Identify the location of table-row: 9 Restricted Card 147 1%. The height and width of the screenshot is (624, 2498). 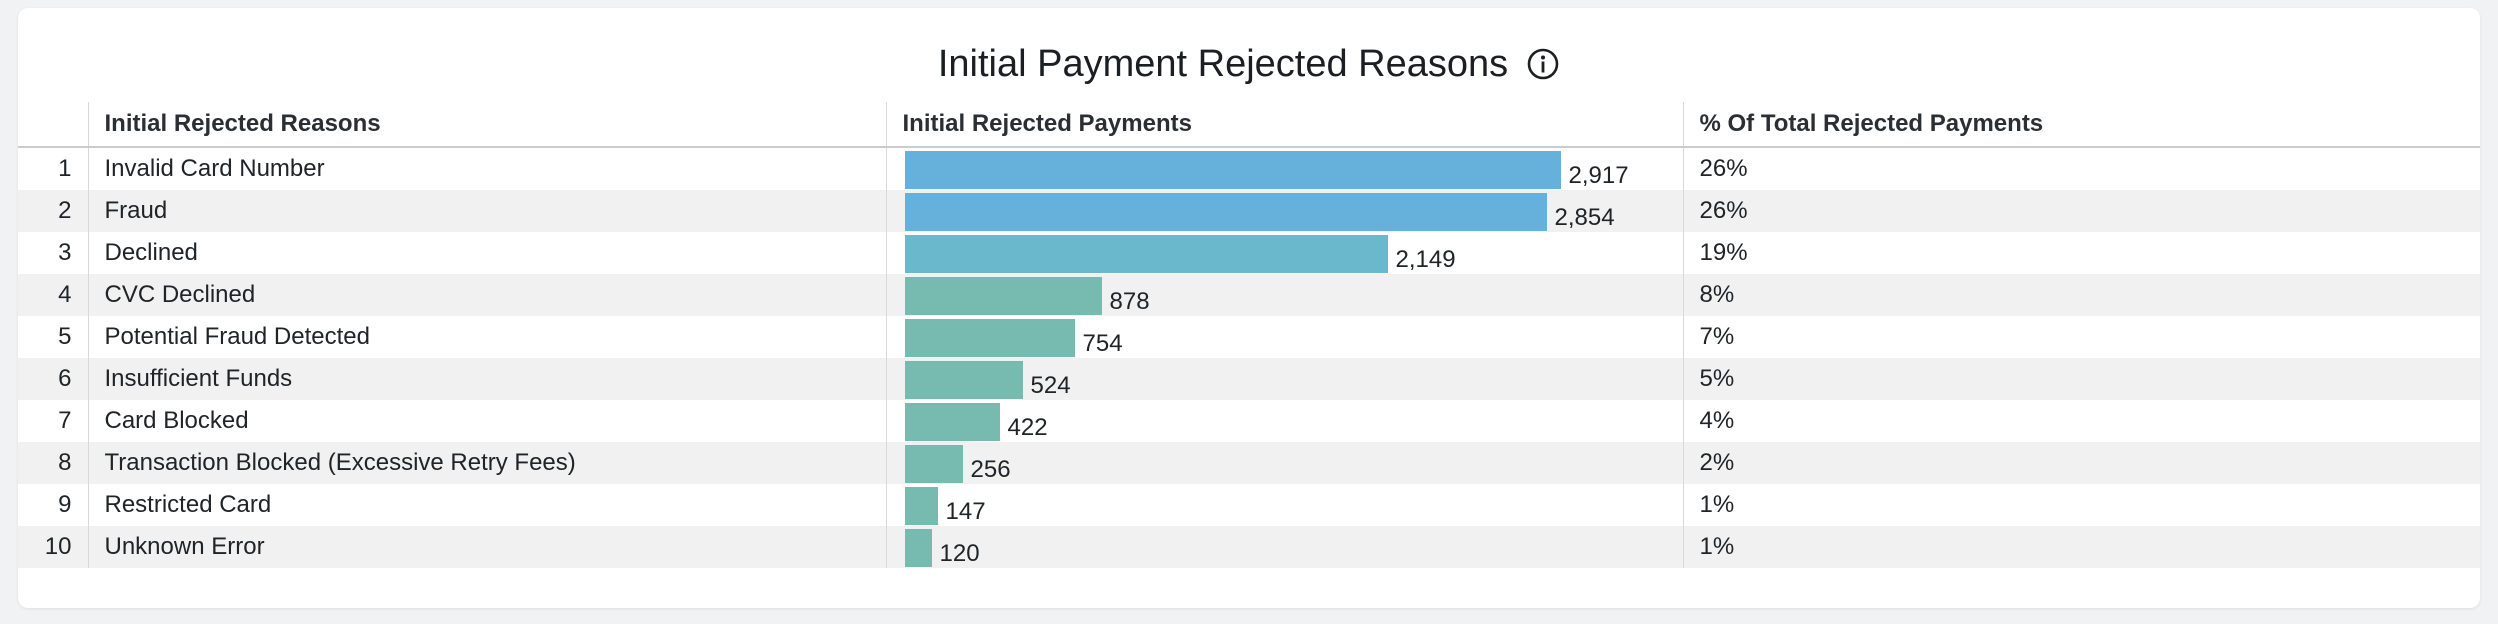
(1249, 505).